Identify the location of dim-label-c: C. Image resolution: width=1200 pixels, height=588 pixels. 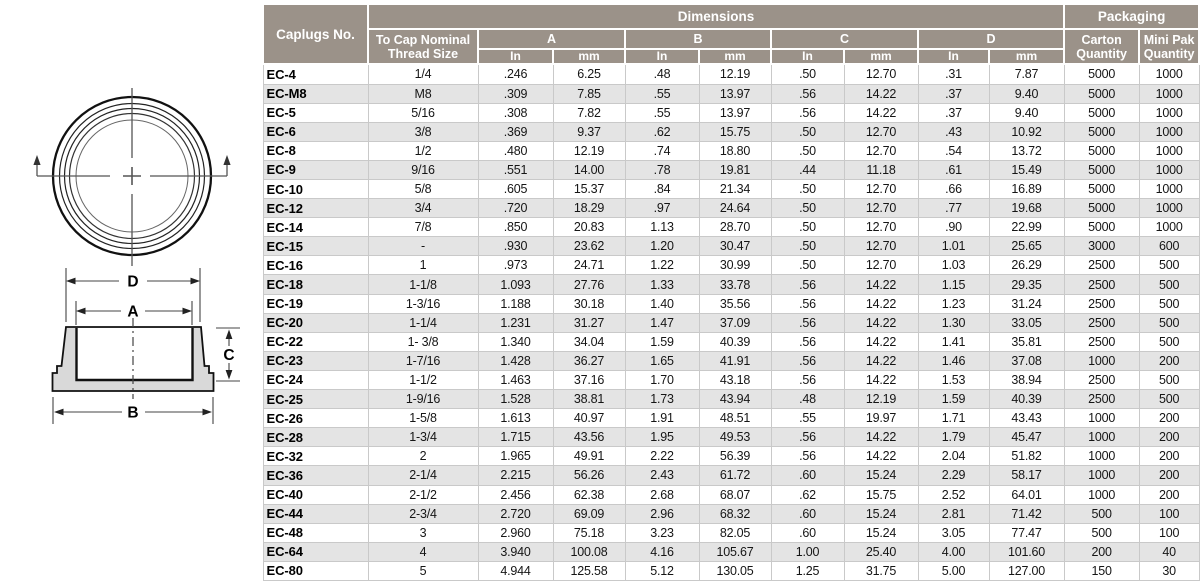
(228, 355).